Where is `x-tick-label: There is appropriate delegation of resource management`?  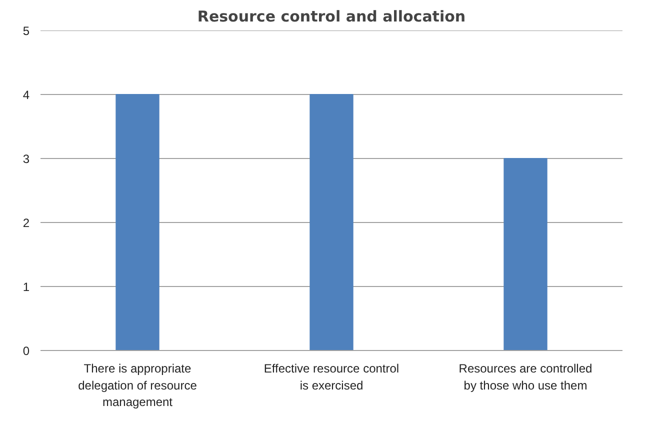 x-tick-label: There is appropriate delegation of resource management is located at coordinates (138, 386).